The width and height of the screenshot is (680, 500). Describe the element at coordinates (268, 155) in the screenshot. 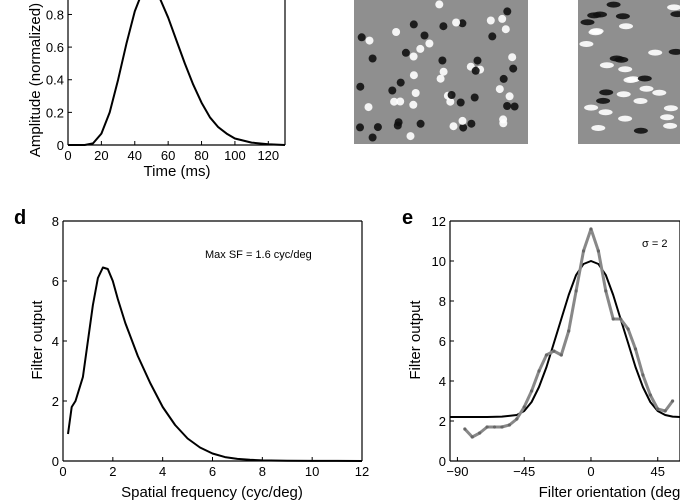

I see `x-tick-label: 120` at that location.